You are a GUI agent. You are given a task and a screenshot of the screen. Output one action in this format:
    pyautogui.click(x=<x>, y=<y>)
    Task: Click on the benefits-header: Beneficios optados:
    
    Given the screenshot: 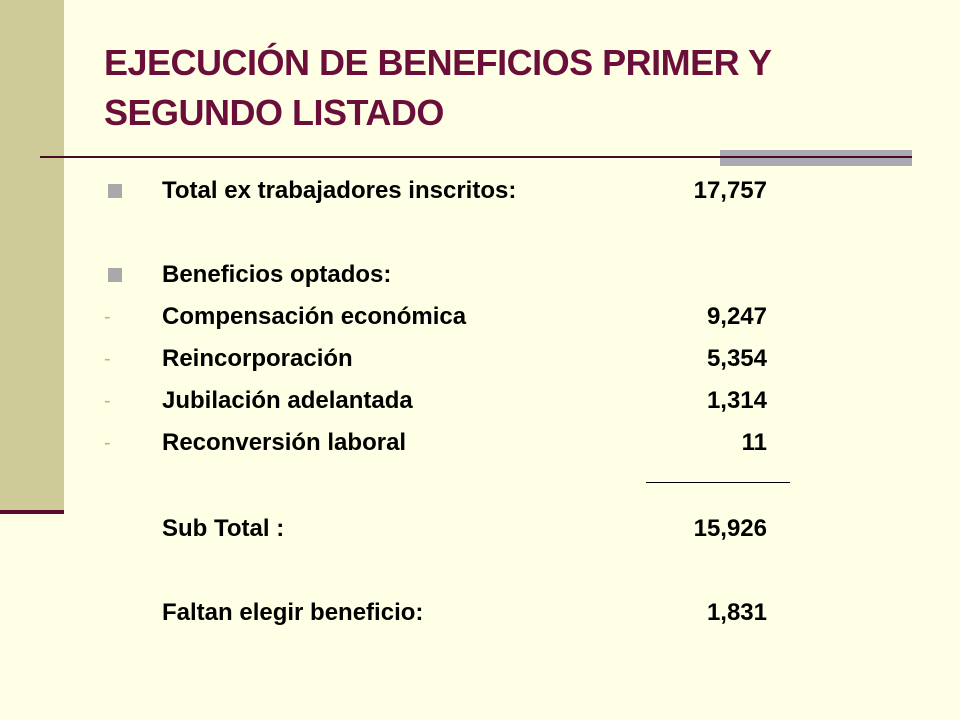 What is the action you would take?
    pyautogui.click(x=277, y=274)
    